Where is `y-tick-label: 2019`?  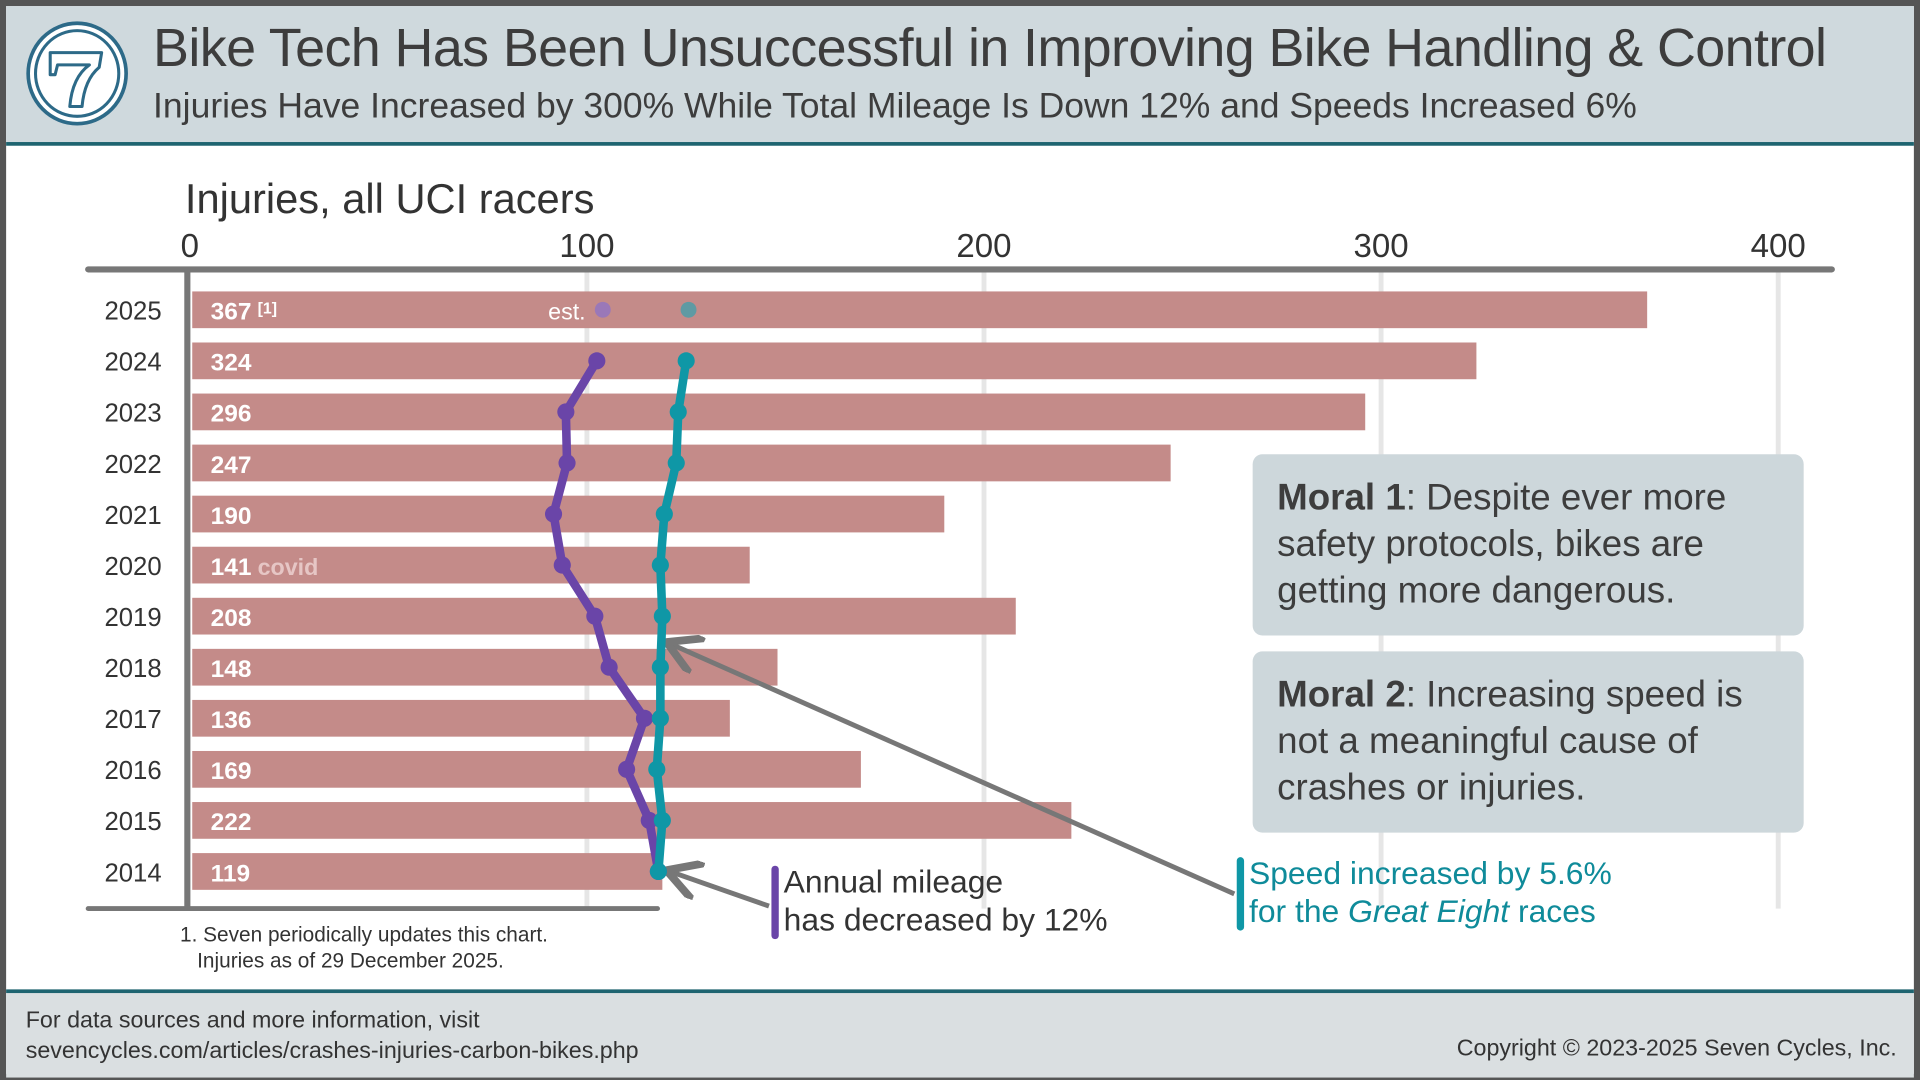 y-tick-label: 2019 is located at coordinates (132, 618).